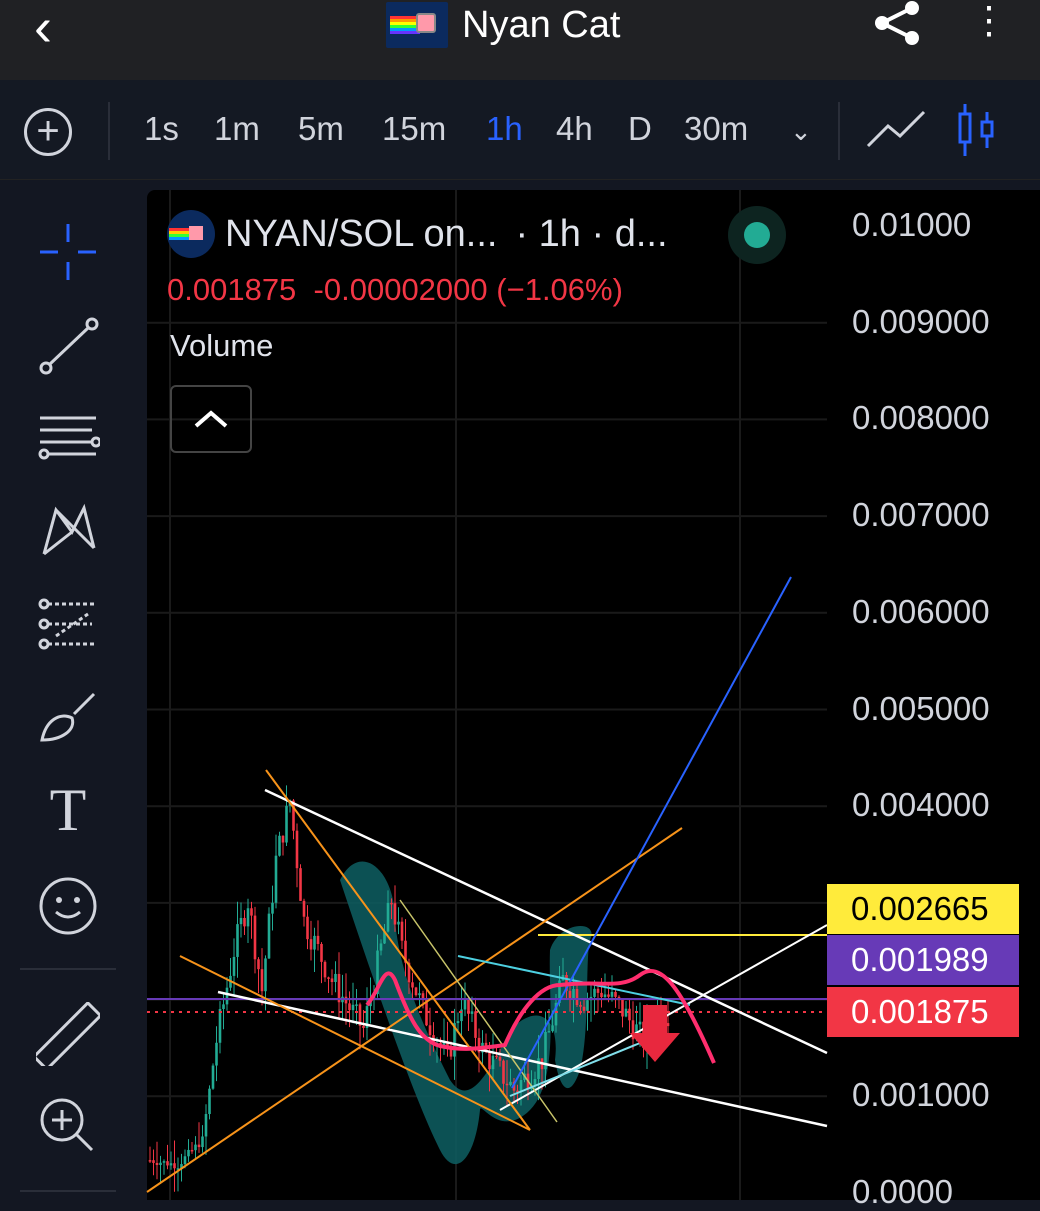 The image size is (1040, 1211). What do you see at coordinates (68, 906) in the screenshot?
I see `emoji-icon` at bounding box center [68, 906].